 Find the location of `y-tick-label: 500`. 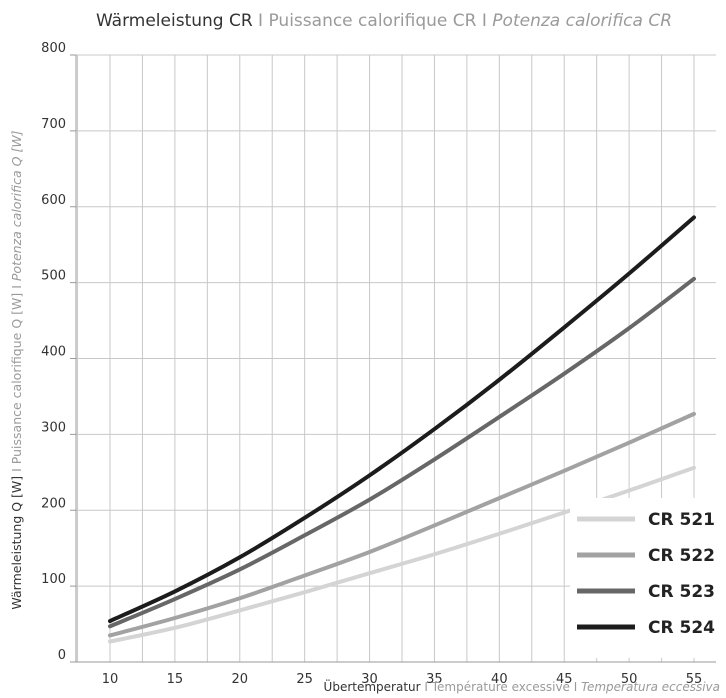

y-tick-label: 500 is located at coordinates (53, 276).